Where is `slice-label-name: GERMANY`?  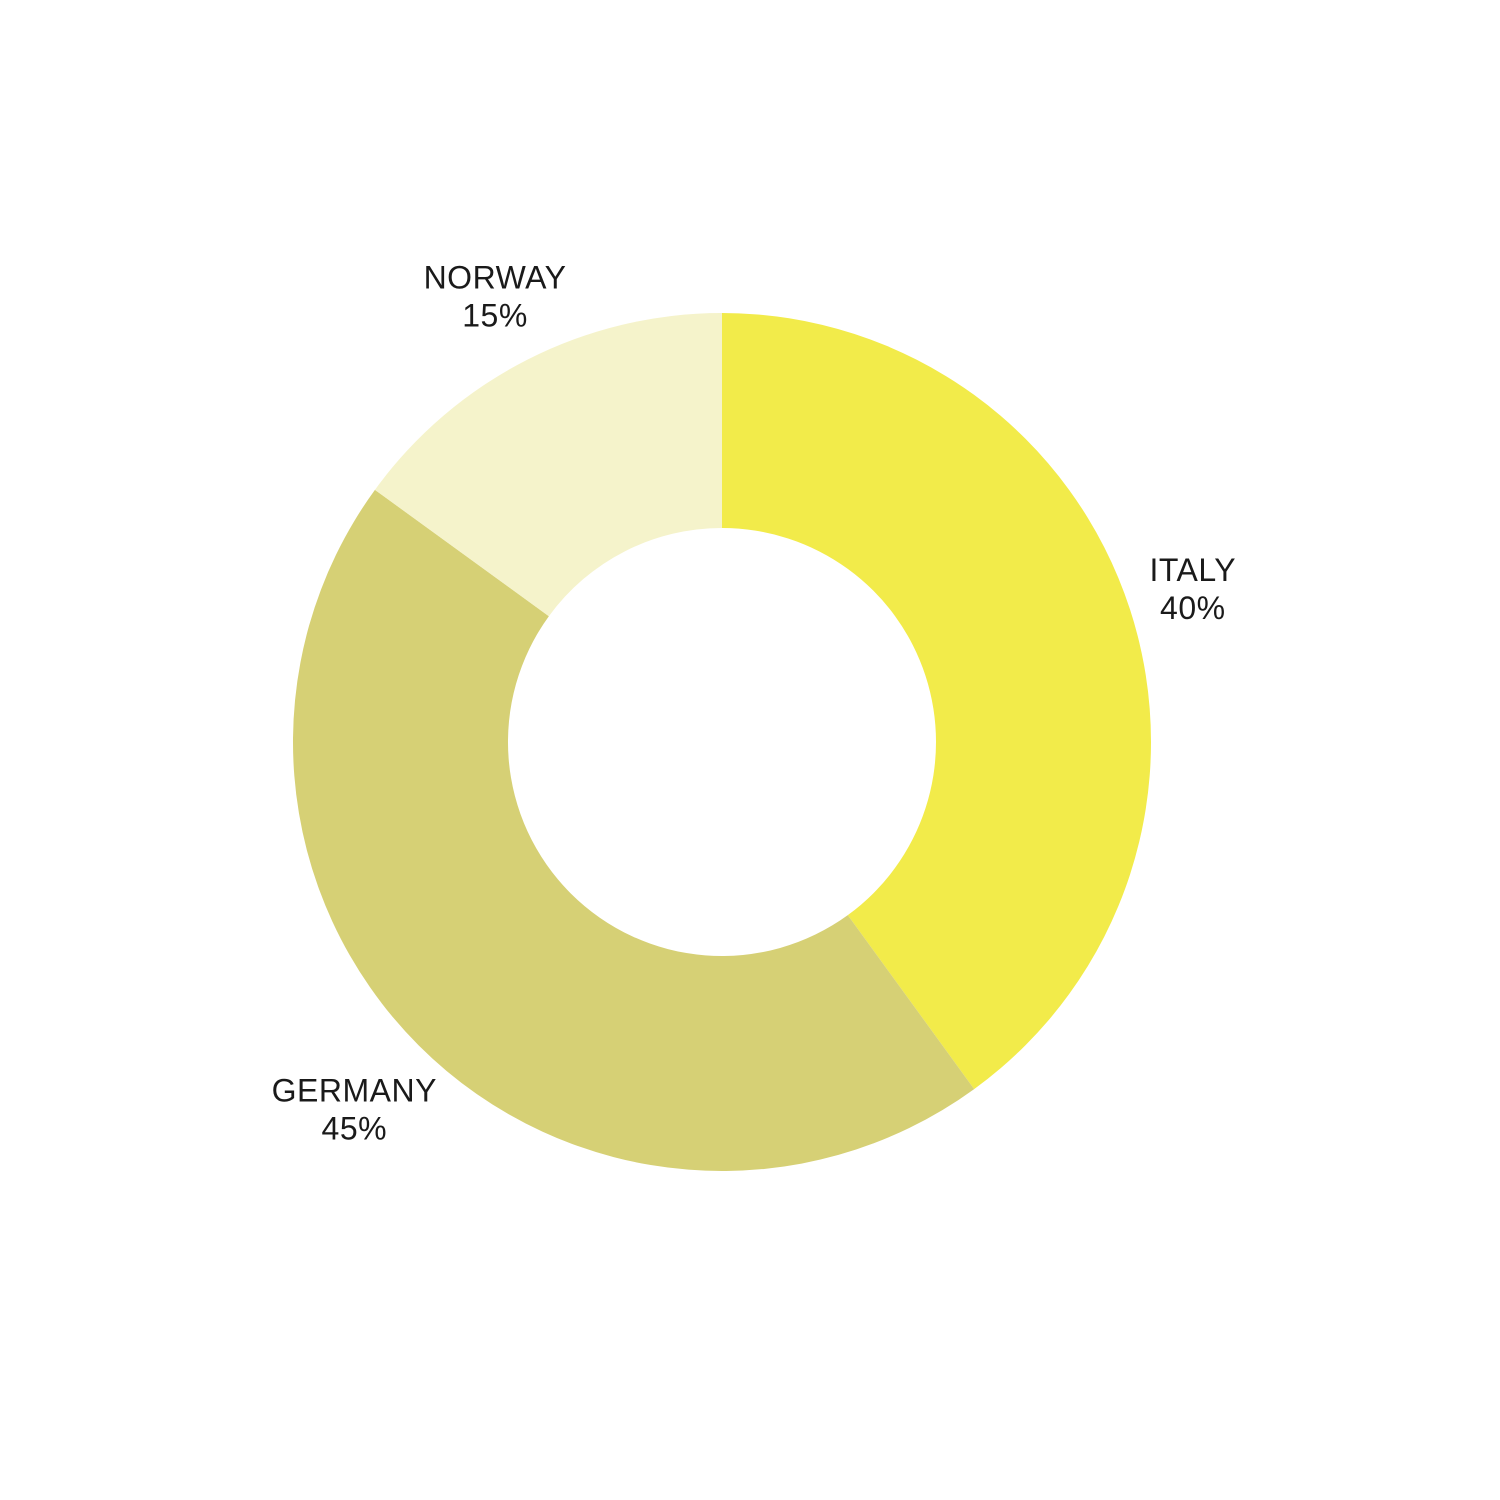 slice-label-name: GERMANY is located at coordinates (354, 1091).